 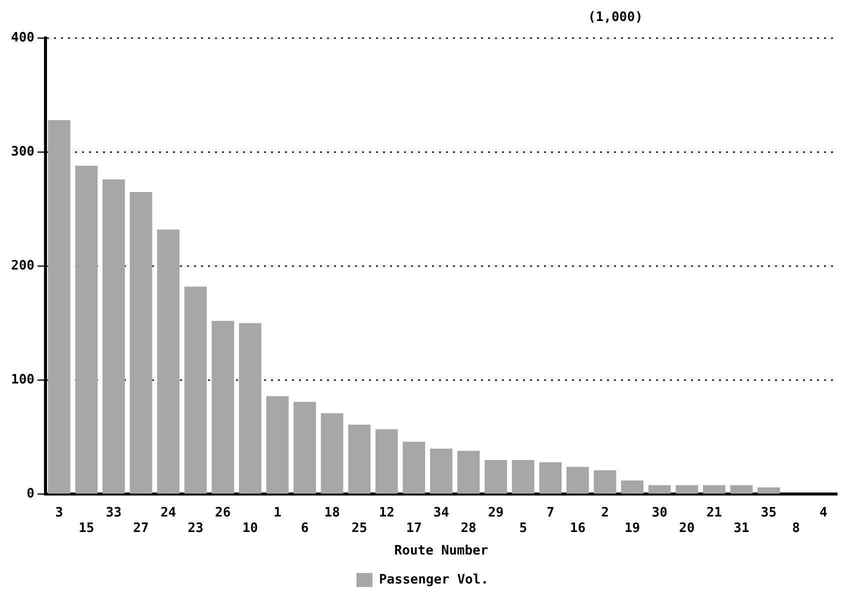 I want to click on x-tick-label: 23, so click(x=196, y=528).